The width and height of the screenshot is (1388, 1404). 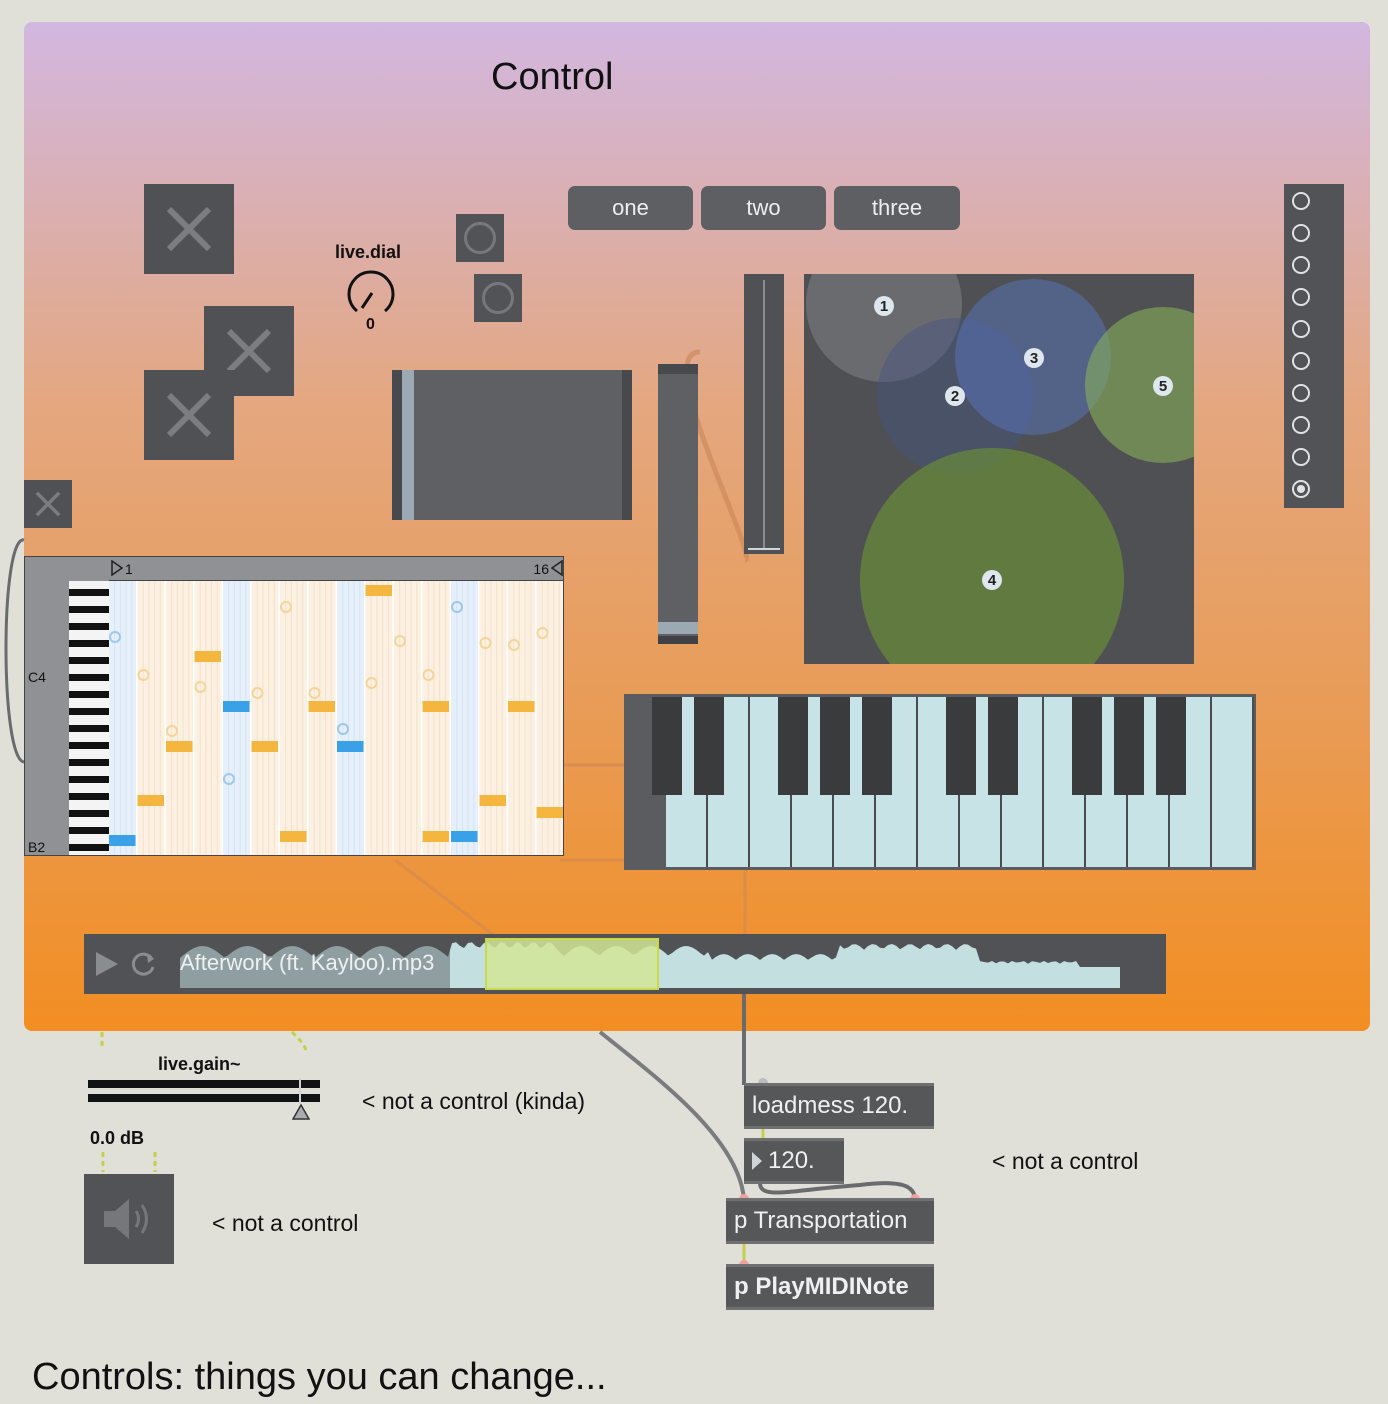 What do you see at coordinates (830, 1287) in the screenshot?
I see `playmidinote-subpatch: p PlayMIDINote` at bounding box center [830, 1287].